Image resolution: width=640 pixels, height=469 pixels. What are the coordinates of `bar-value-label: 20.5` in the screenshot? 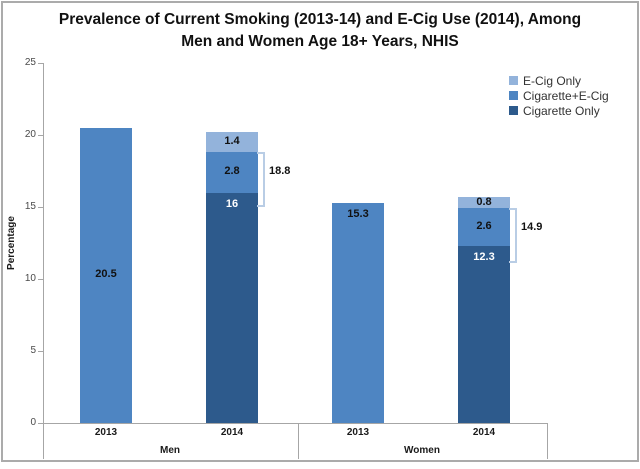 It's located at (106, 274).